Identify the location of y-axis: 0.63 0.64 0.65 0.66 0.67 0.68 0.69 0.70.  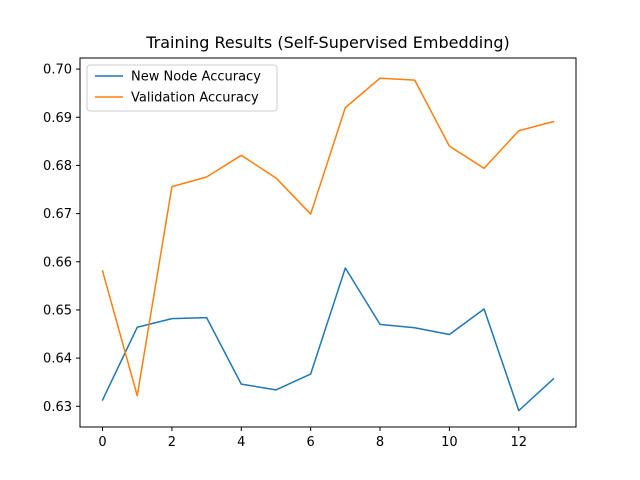
(61, 239).